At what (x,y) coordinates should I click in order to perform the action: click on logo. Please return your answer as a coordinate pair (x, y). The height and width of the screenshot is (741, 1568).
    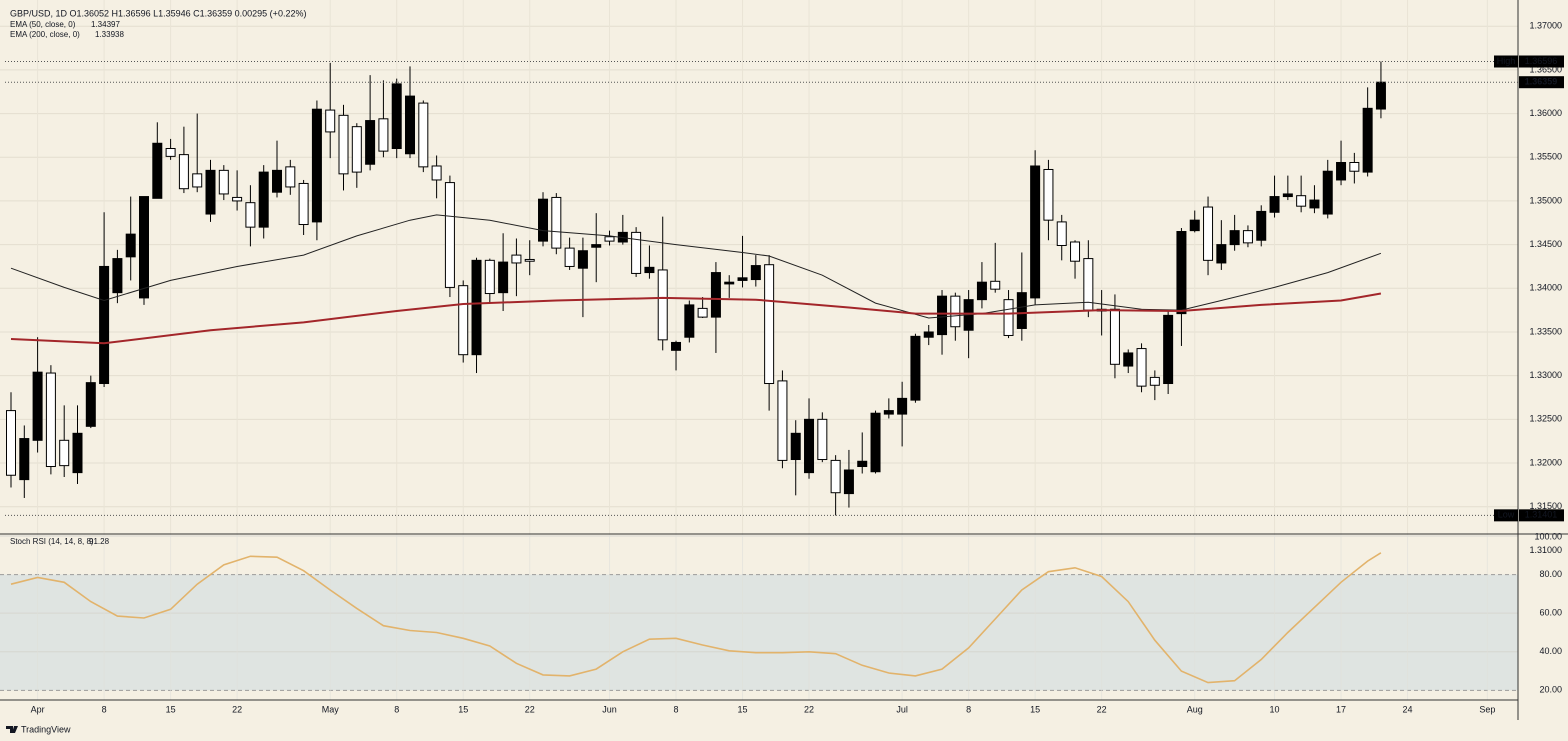
    Looking at the image, I should click on (12, 729).